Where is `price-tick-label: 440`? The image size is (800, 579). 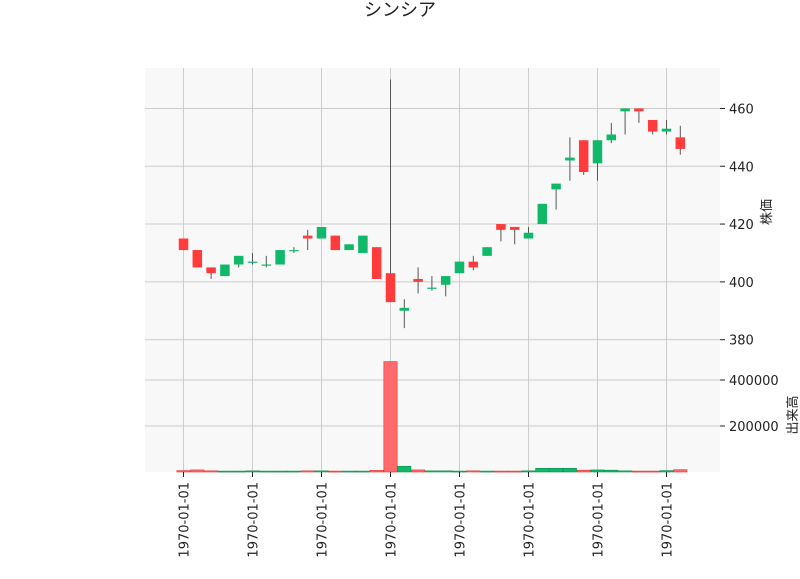 price-tick-label: 440 is located at coordinates (741, 167).